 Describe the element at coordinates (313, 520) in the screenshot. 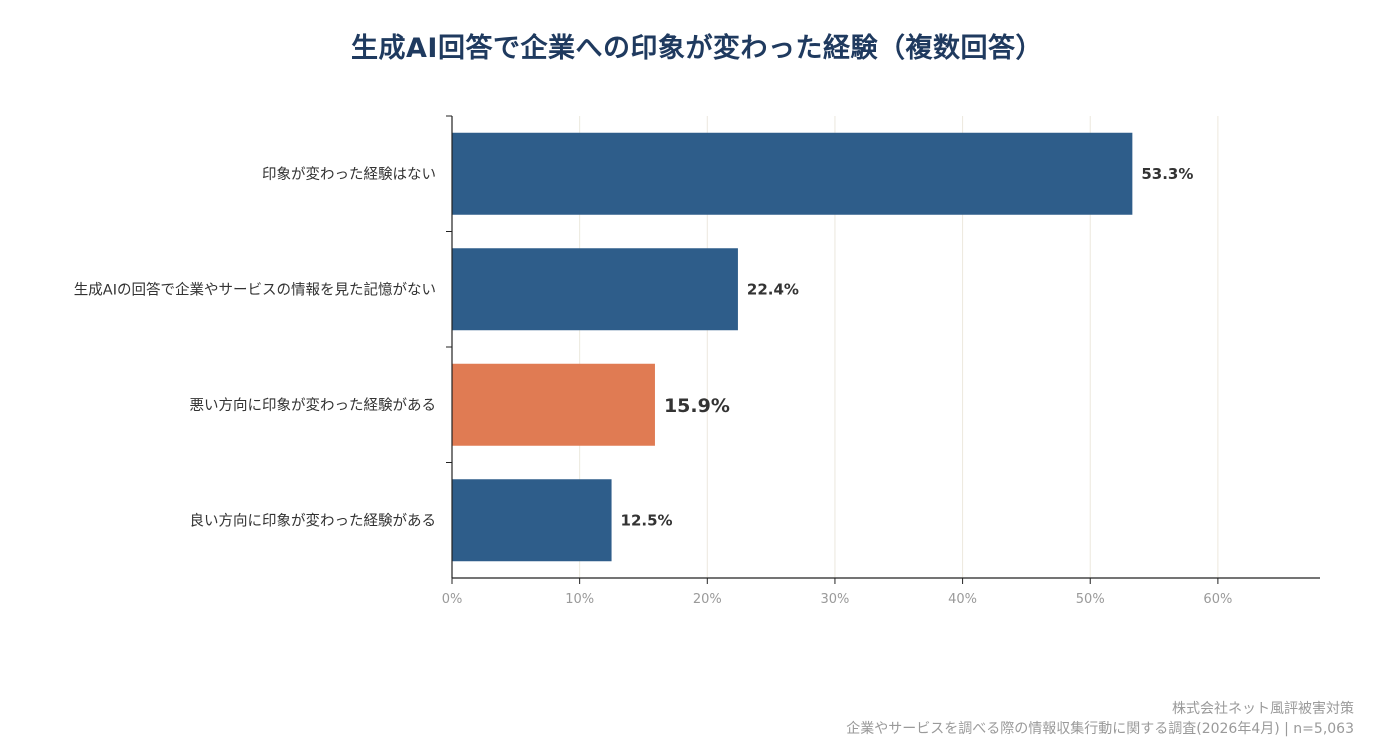

I see `category-label: 良い方向に印象が変わった経験がある` at that location.